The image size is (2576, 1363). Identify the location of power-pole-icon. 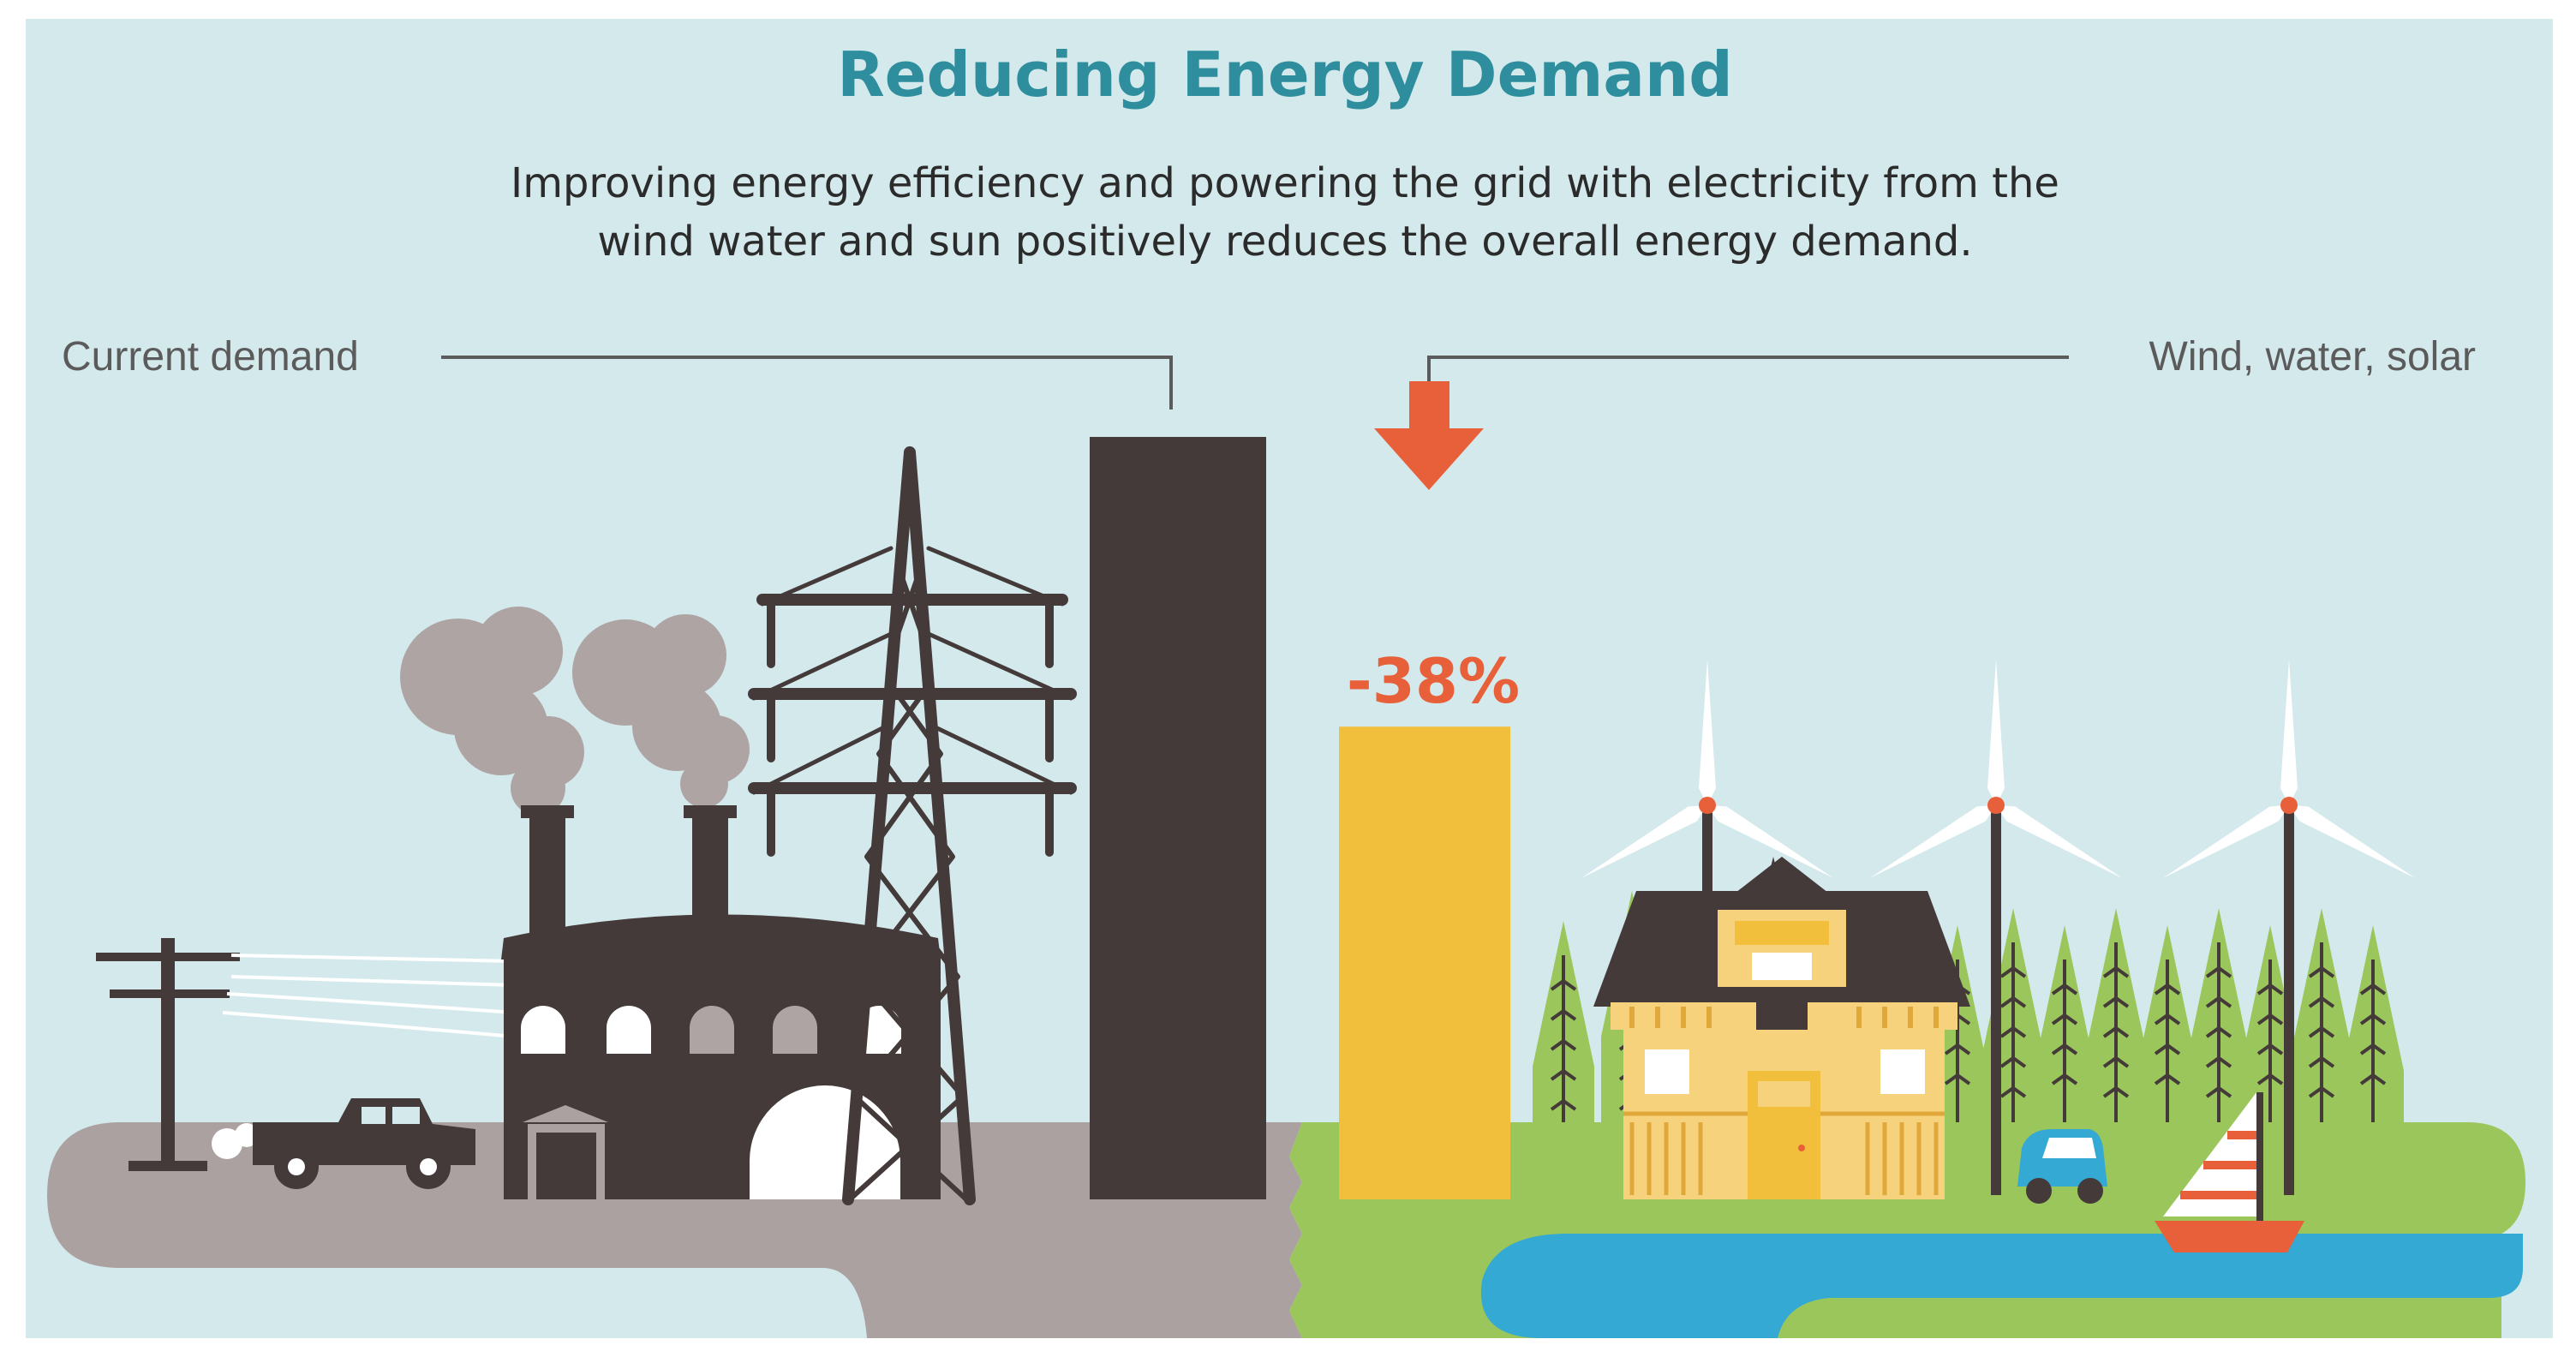
(306, 1054).